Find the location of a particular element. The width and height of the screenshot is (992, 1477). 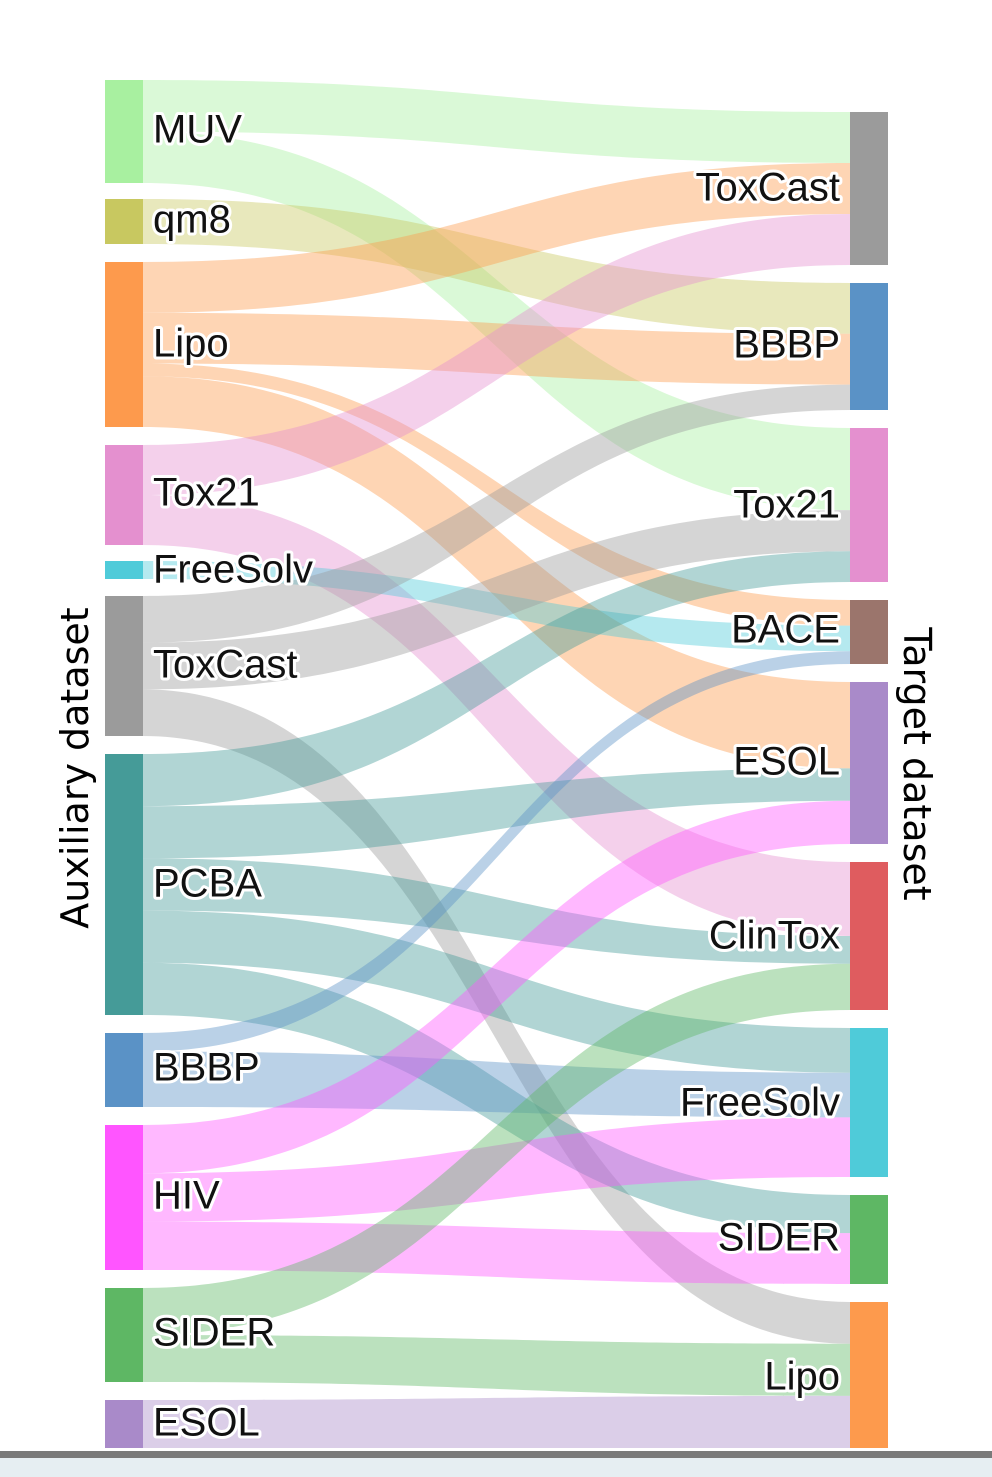

target-label-sider: SIDER is located at coordinates (779, 1238).